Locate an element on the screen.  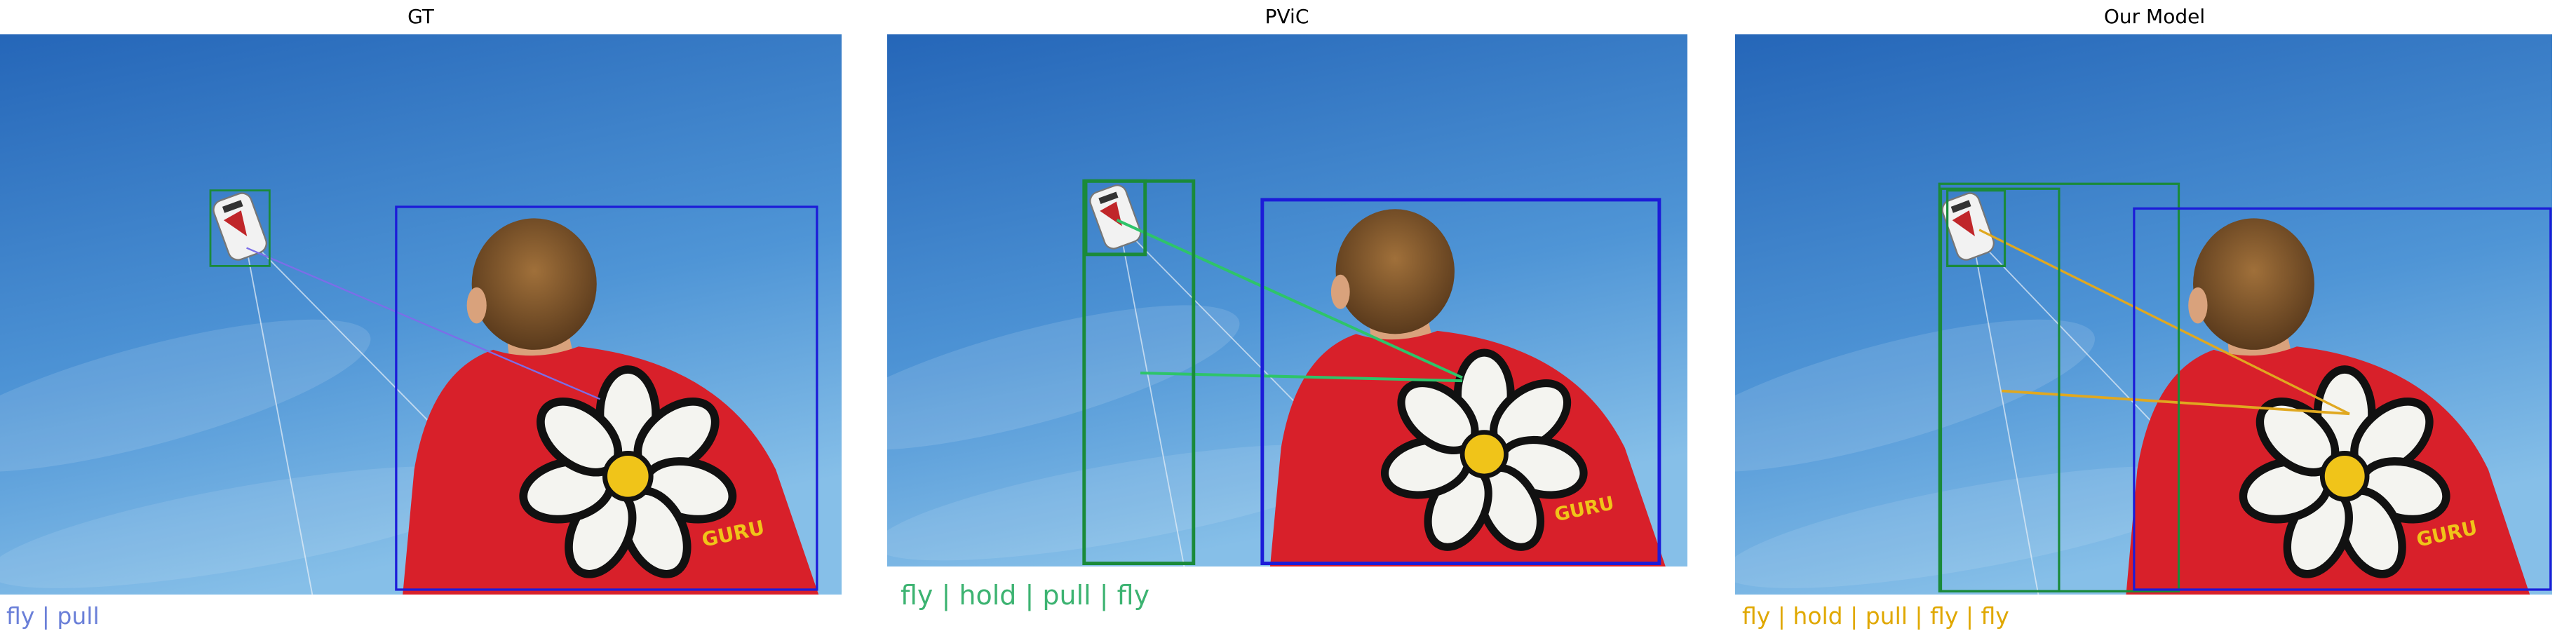
panel-title: PViC is located at coordinates (1287, 17).